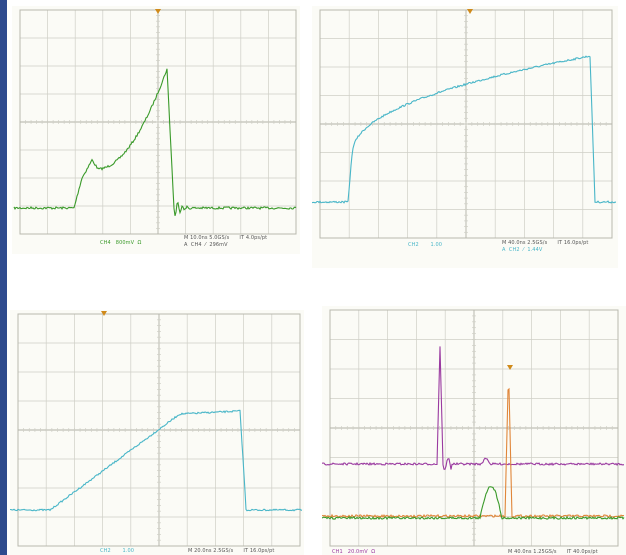 Image resolution: width=626 pixels, height=555 pixels. I want to click on channel-readout: CH4 800mV Ω, so click(121, 243).